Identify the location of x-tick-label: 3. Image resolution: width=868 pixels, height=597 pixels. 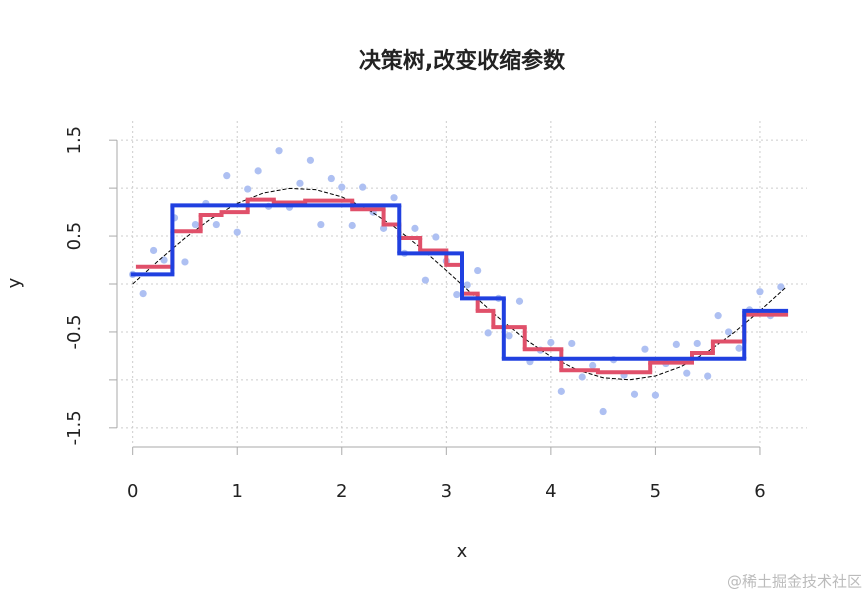
(446, 491).